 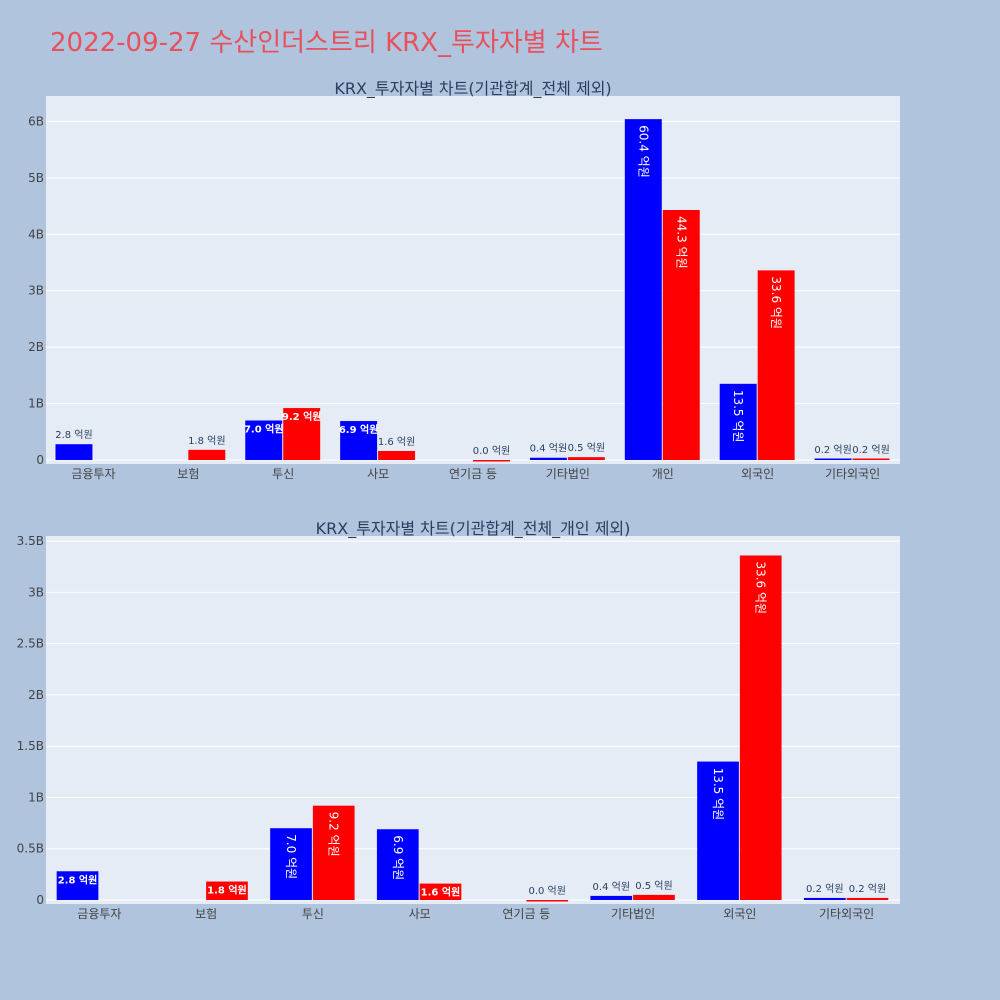 I want to click on page-title: 2022-09-27 수산인더스트리 KRX_투자자별 차트, so click(x=326, y=43).